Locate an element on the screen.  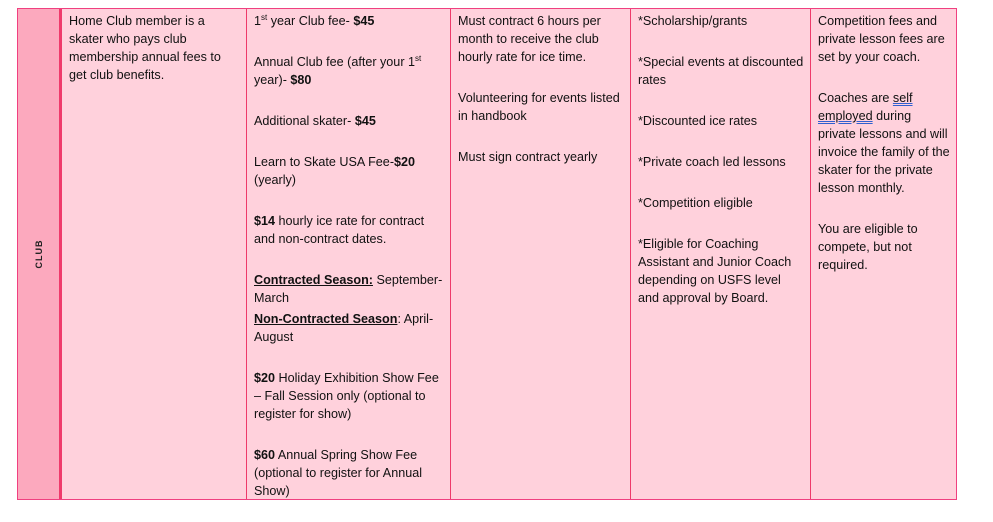
row-label-cell: CLUB is located at coordinates (40, 254).